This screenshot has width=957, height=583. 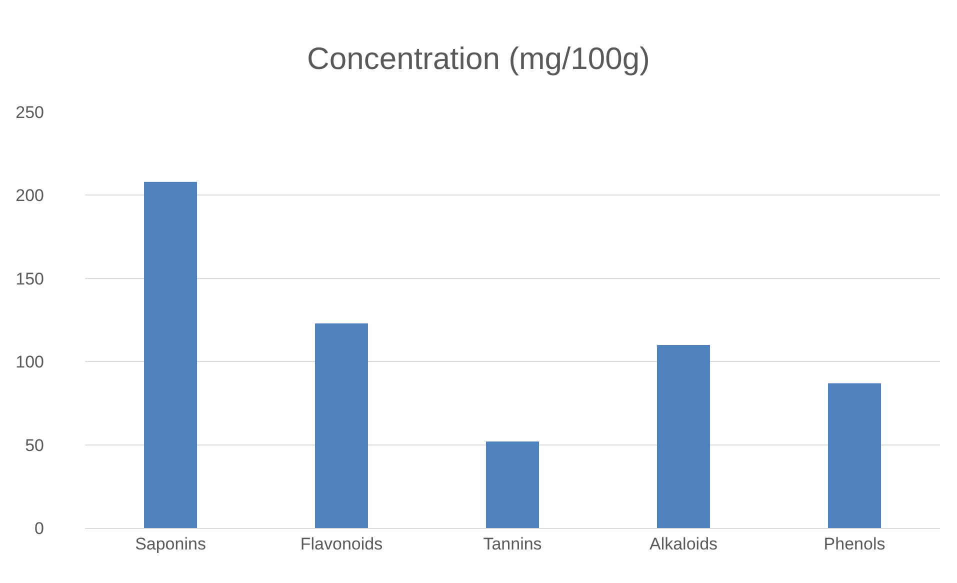 I want to click on chart-title: Concentration (mg/100g), so click(x=478, y=58).